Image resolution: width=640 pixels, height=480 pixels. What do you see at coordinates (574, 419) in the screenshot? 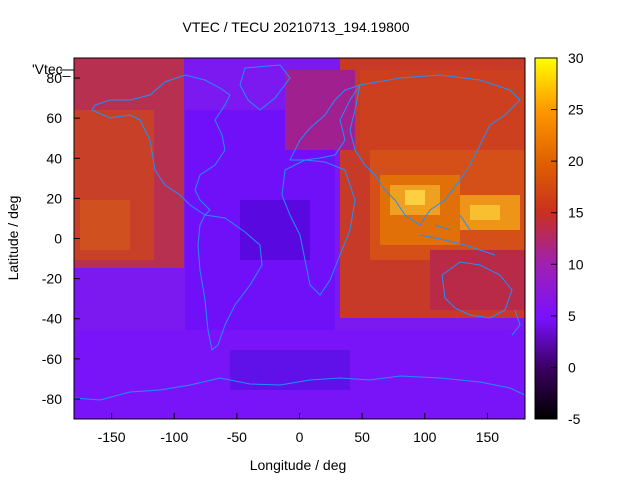
I see `colorbar-tick-label: -5` at bounding box center [574, 419].